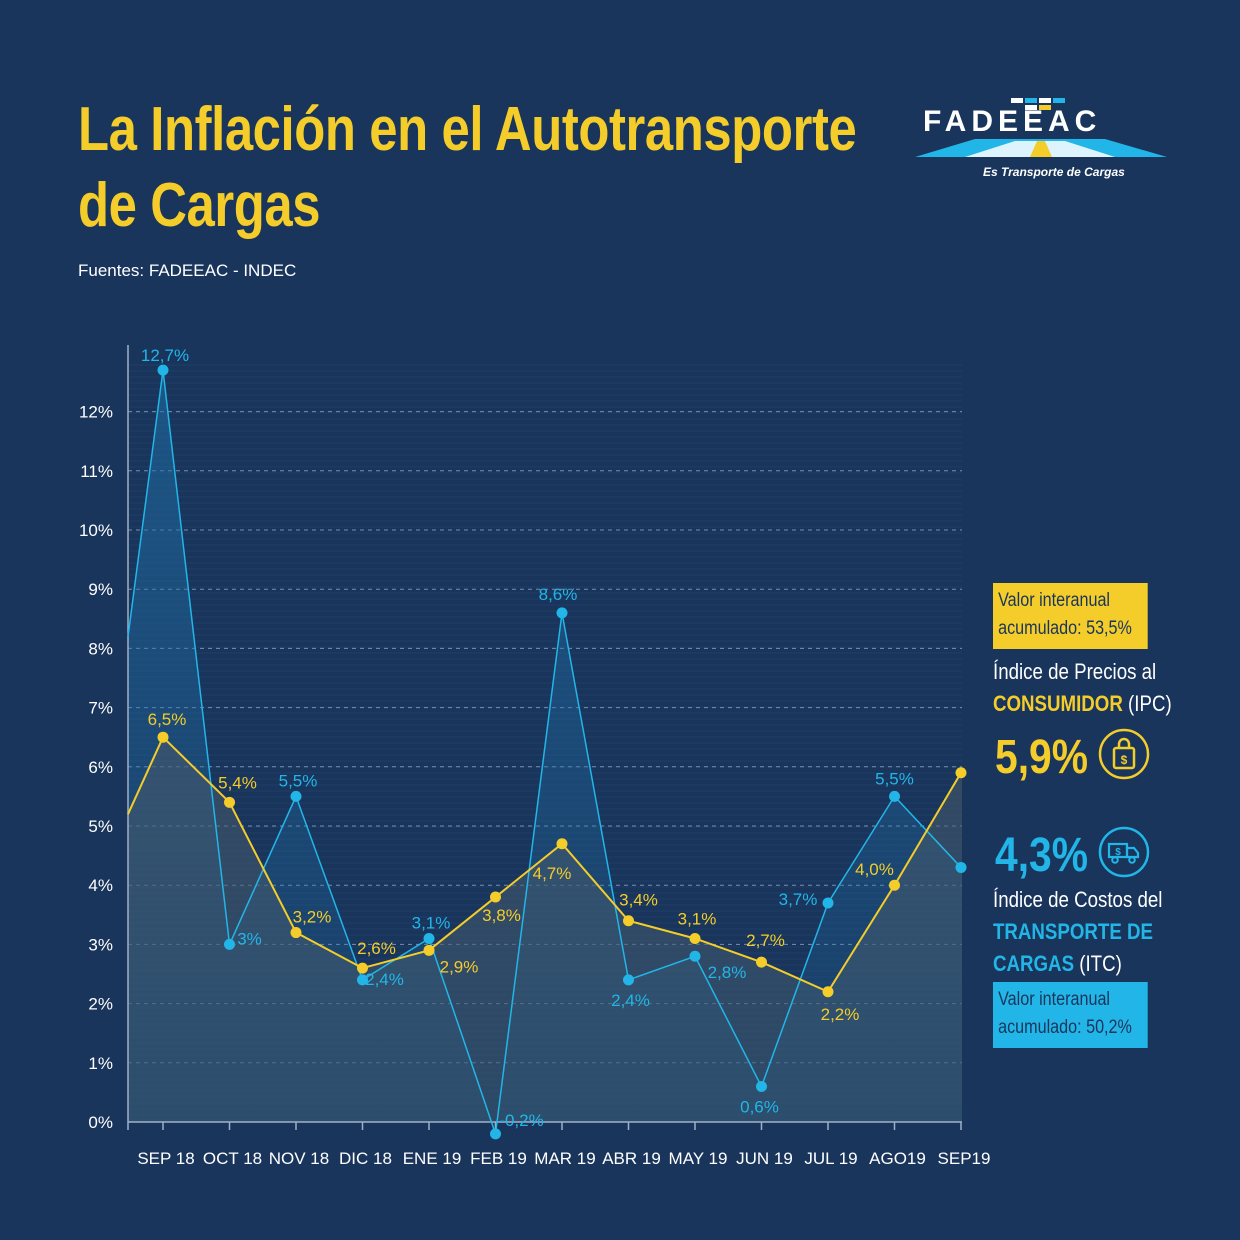 The width and height of the screenshot is (1240, 1240). I want to click on itc-name-suffix: (ITC), so click(1098, 963).